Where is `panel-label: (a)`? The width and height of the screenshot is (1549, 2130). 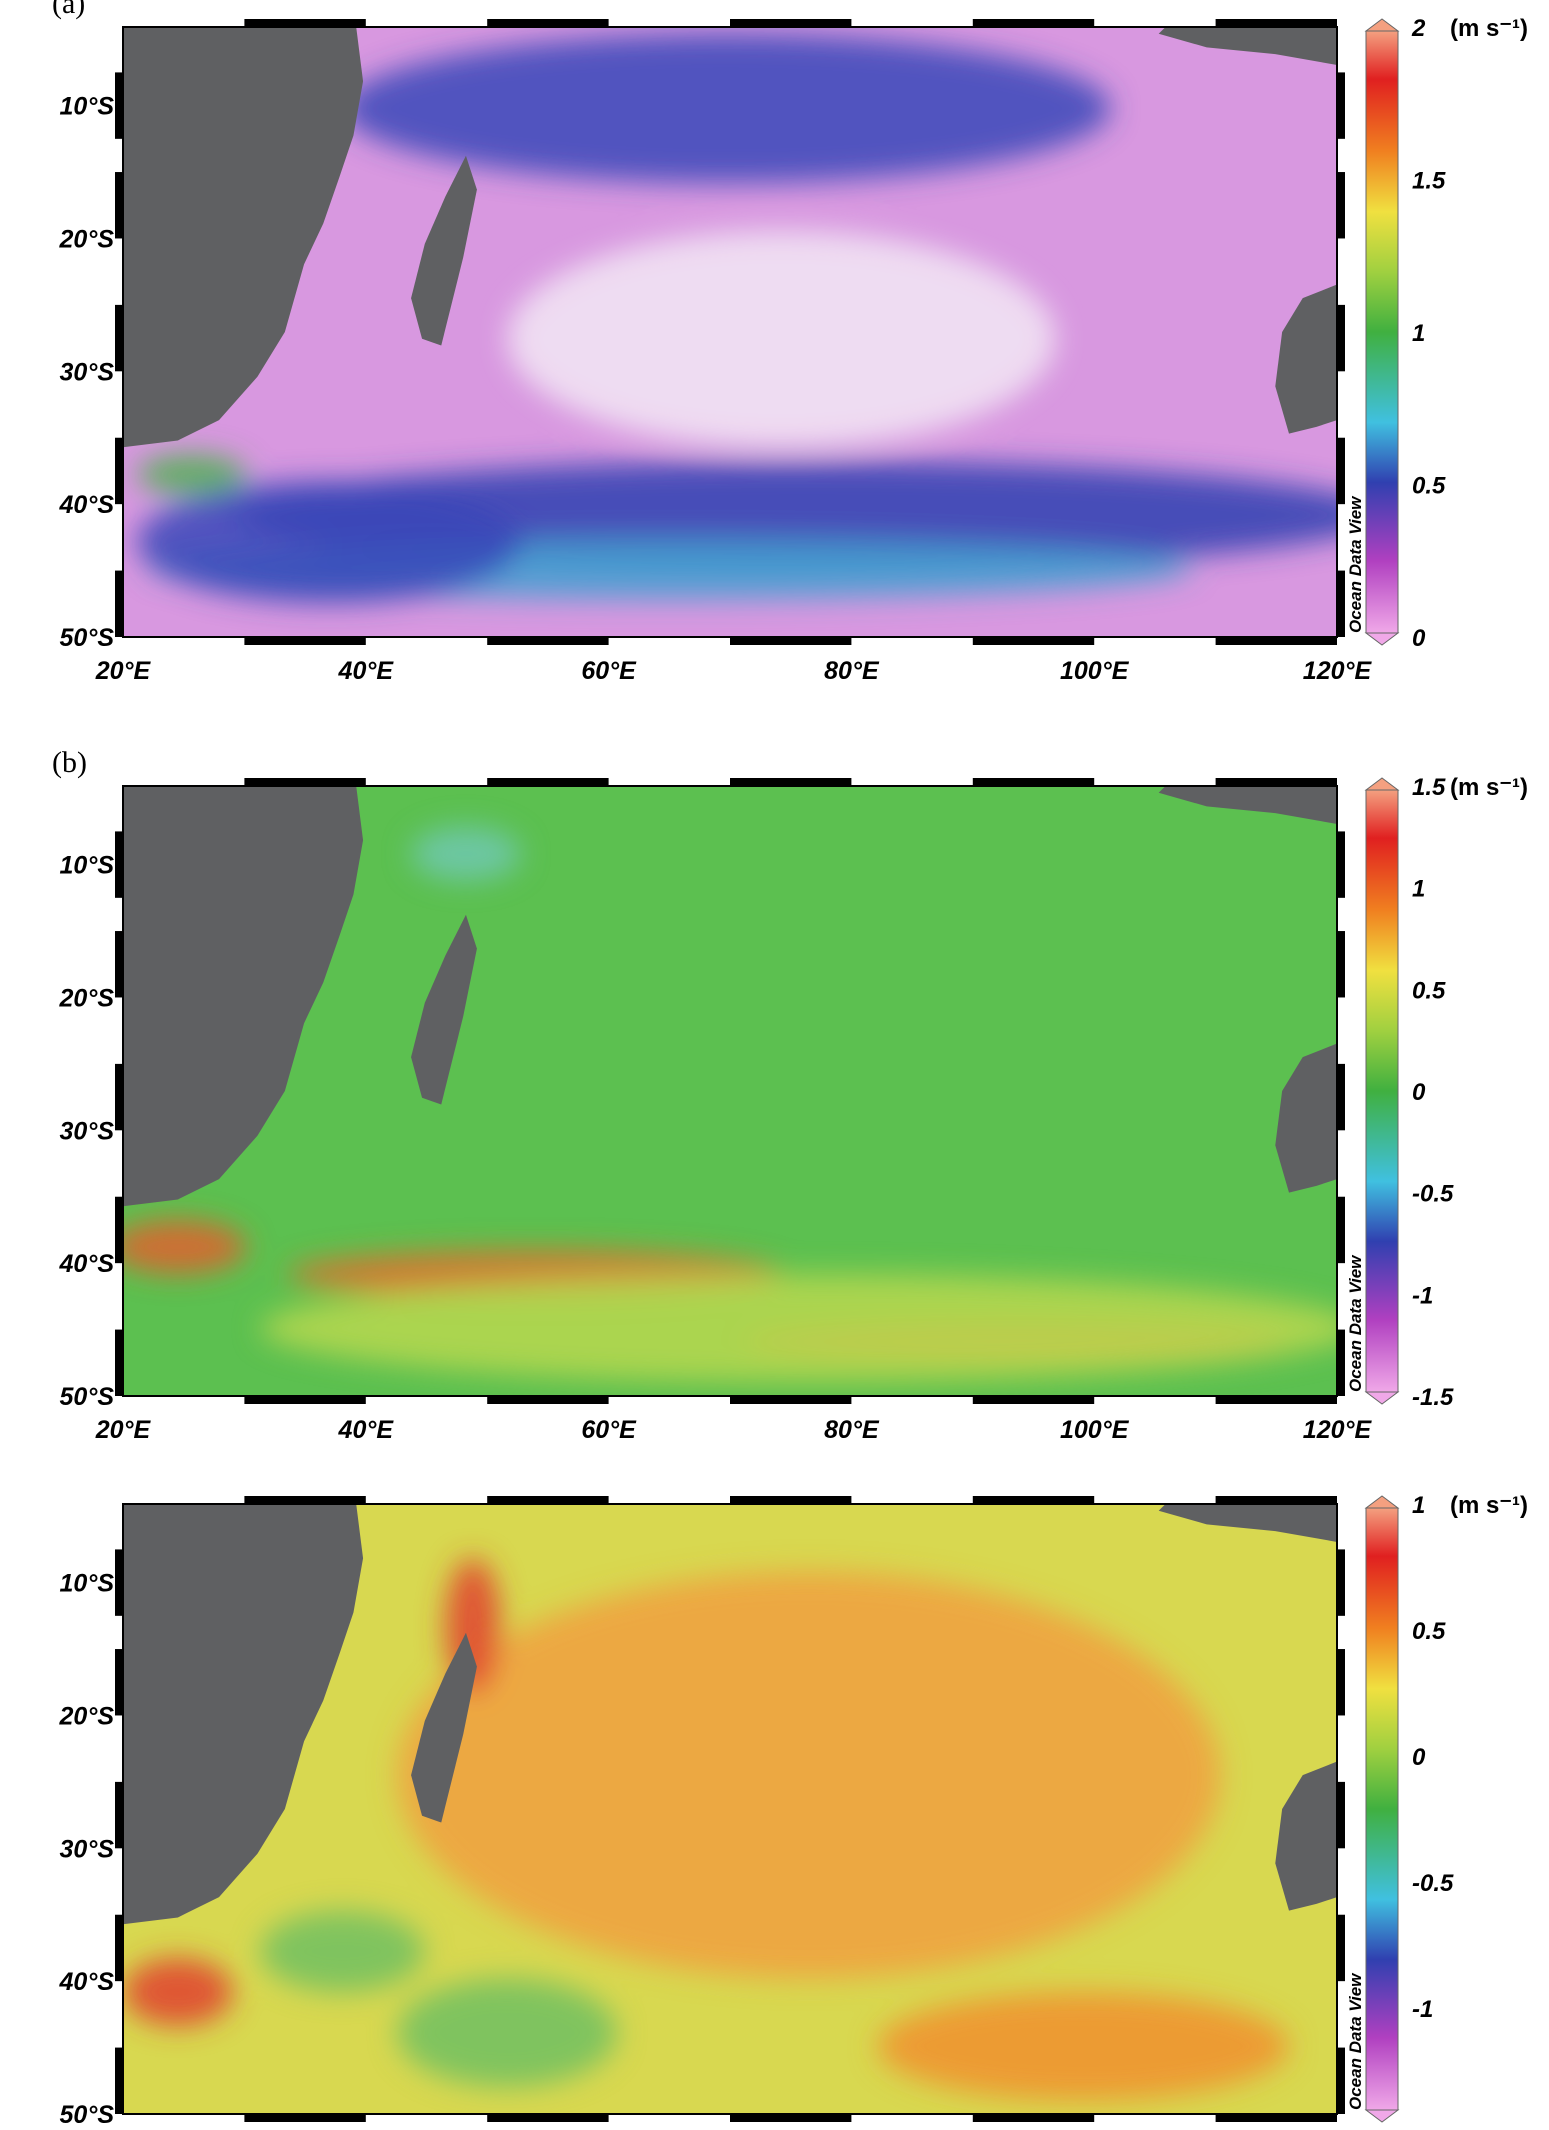
panel-label: (a) is located at coordinates (68, 10).